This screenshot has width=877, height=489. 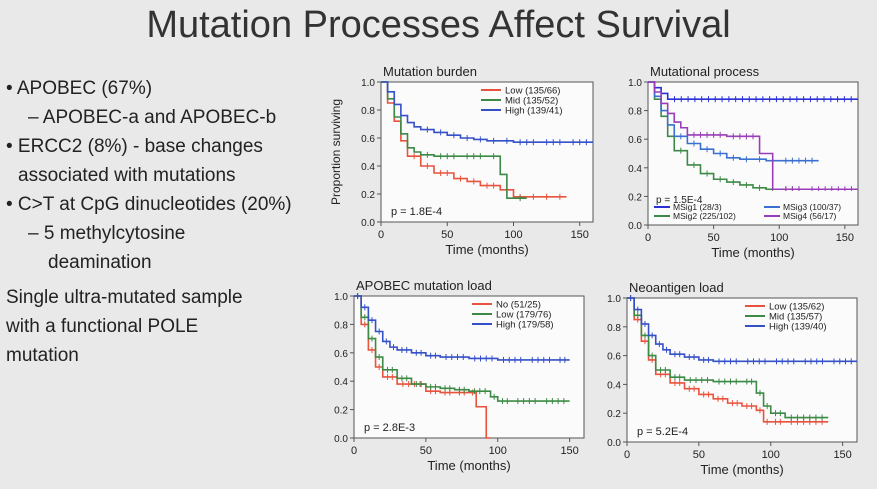 What do you see at coordinates (705, 71) in the screenshot?
I see `chart-title: Mutational process` at bounding box center [705, 71].